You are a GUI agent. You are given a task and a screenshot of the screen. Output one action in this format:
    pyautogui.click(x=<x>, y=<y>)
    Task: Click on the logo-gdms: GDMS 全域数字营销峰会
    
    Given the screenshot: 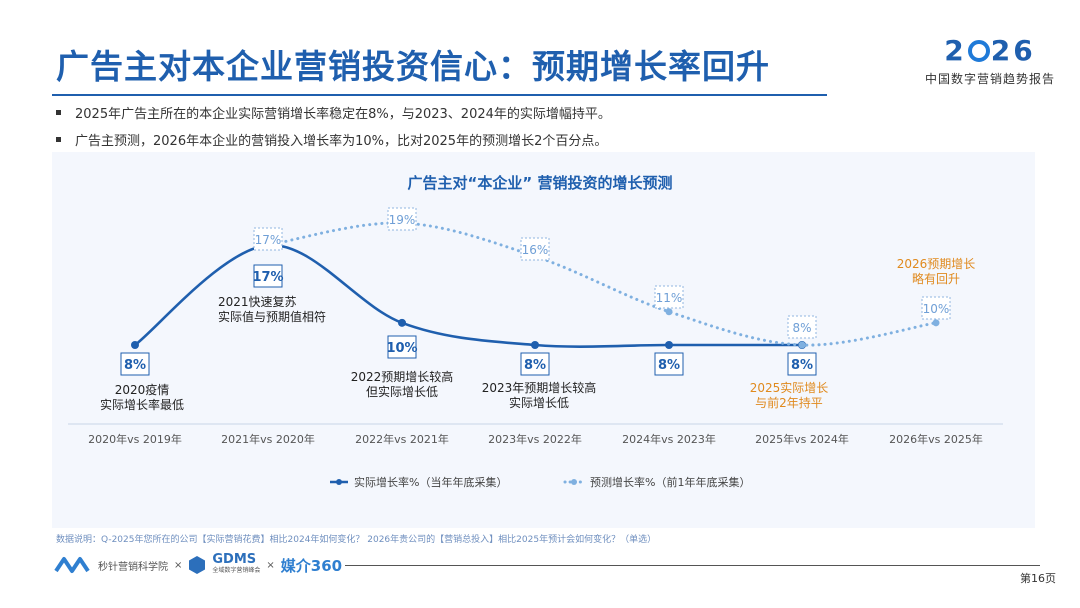 What is the action you would take?
    pyautogui.click(x=236, y=564)
    